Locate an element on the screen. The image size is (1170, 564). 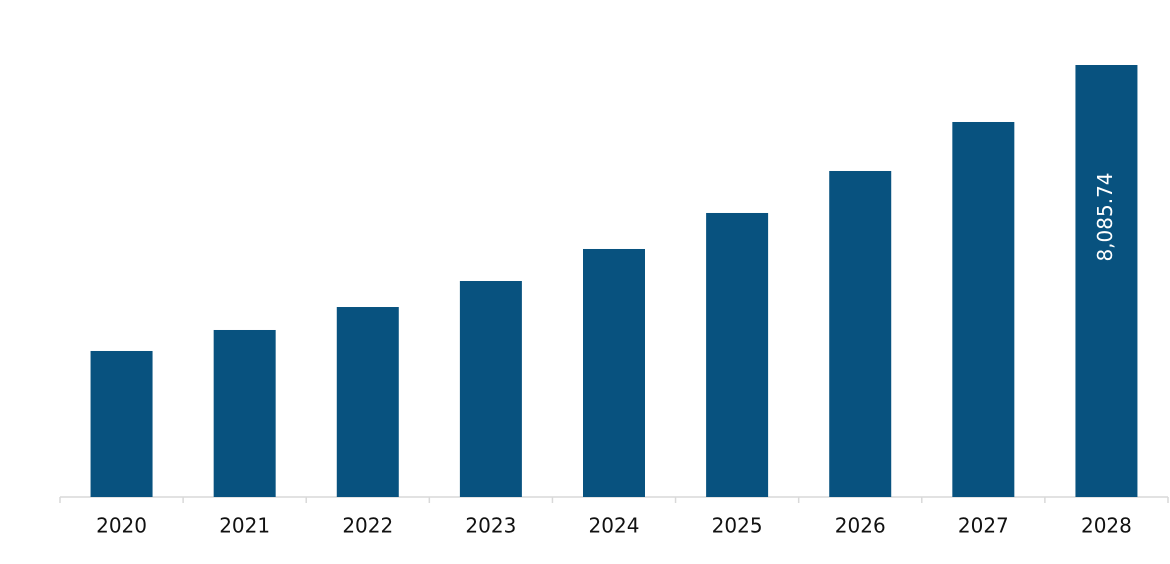
x-tick-label: 2025 is located at coordinates (737, 526).